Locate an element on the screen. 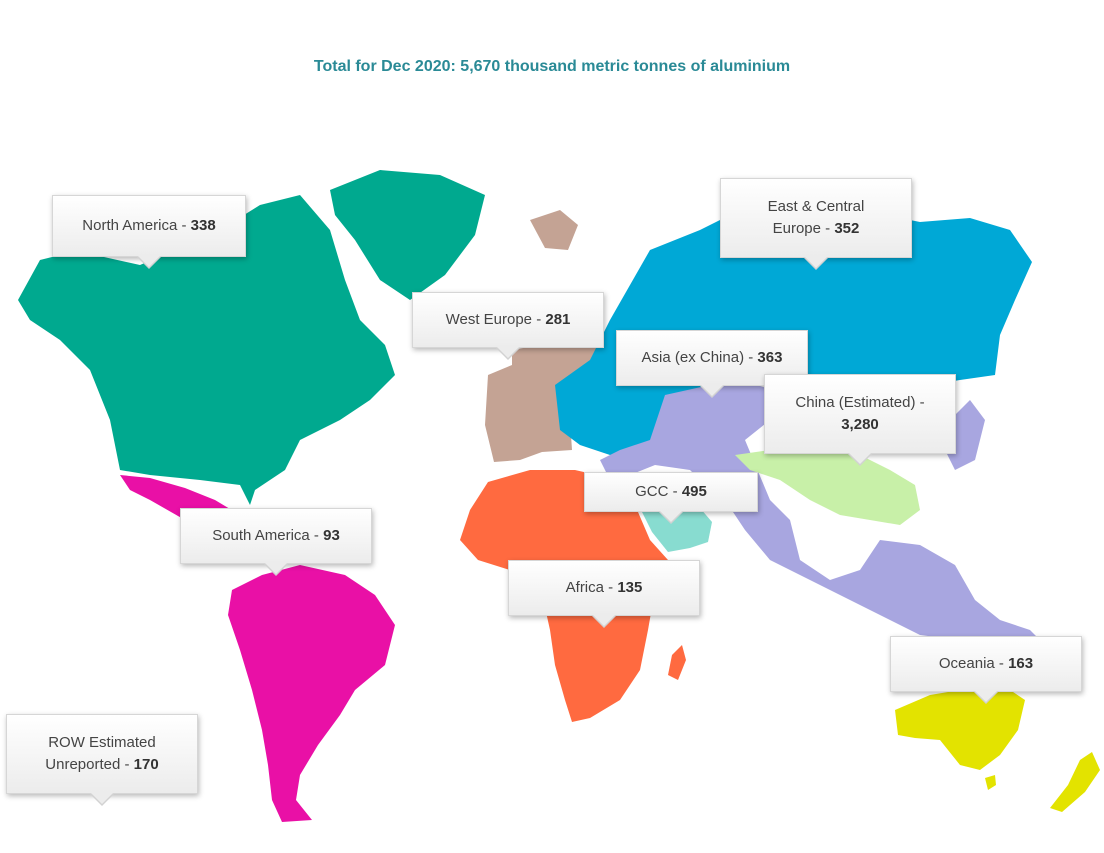 The height and width of the screenshot is (853, 1104). callout-row-unreported: ROW Estimated Unreported - 170 is located at coordinates (102, 760).